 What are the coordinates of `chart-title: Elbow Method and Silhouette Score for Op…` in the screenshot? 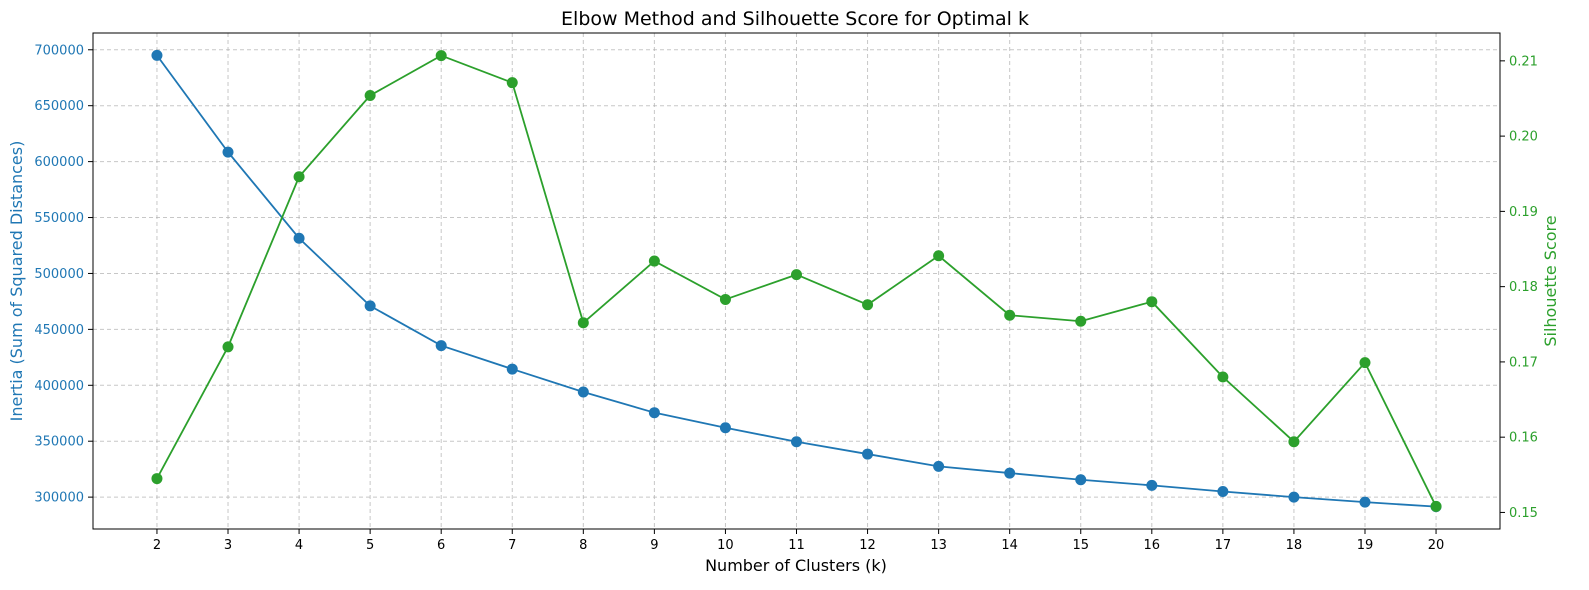 It's located at (795, 19).